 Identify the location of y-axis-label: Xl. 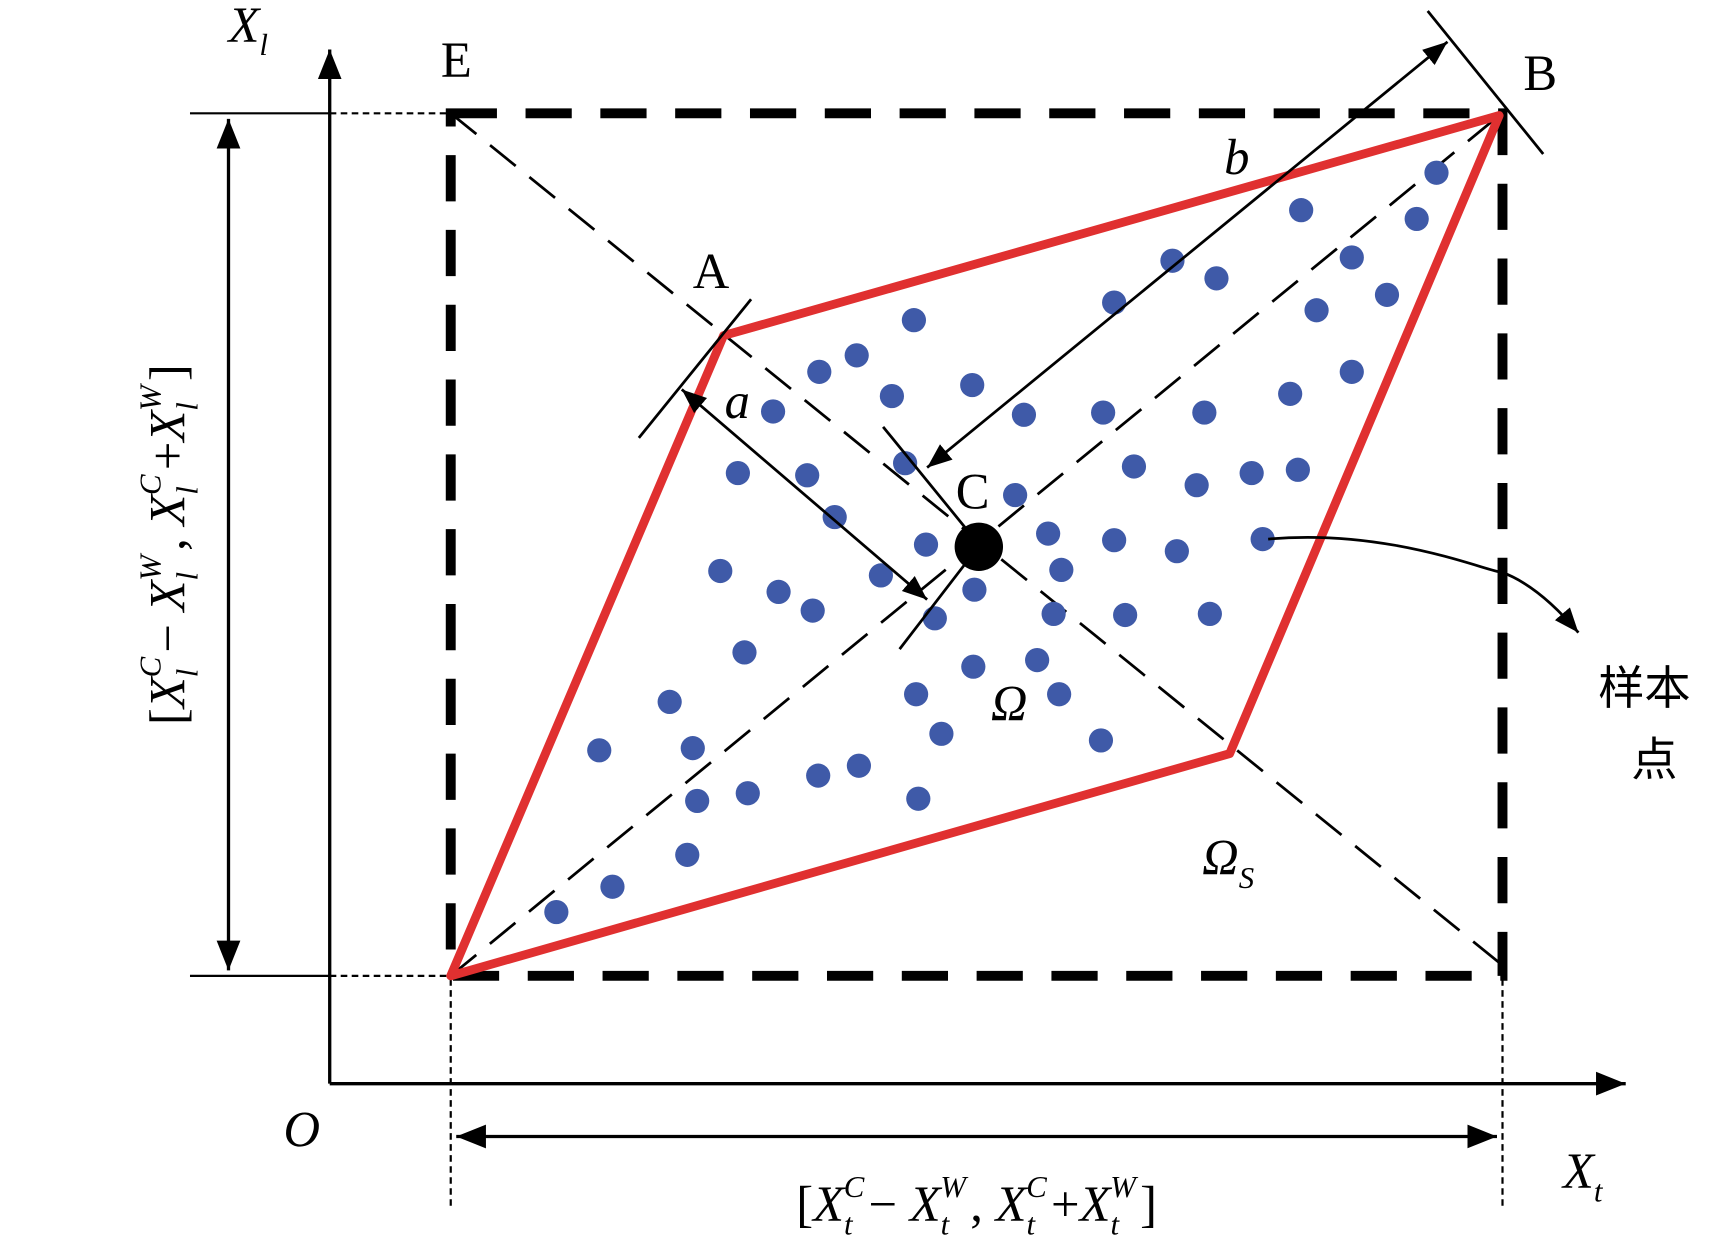
(249, 31).